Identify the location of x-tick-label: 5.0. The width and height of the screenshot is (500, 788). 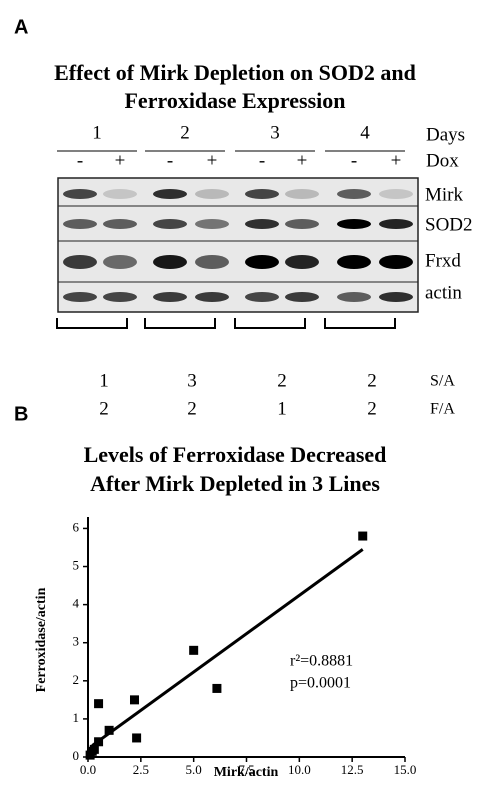
(194, 769).